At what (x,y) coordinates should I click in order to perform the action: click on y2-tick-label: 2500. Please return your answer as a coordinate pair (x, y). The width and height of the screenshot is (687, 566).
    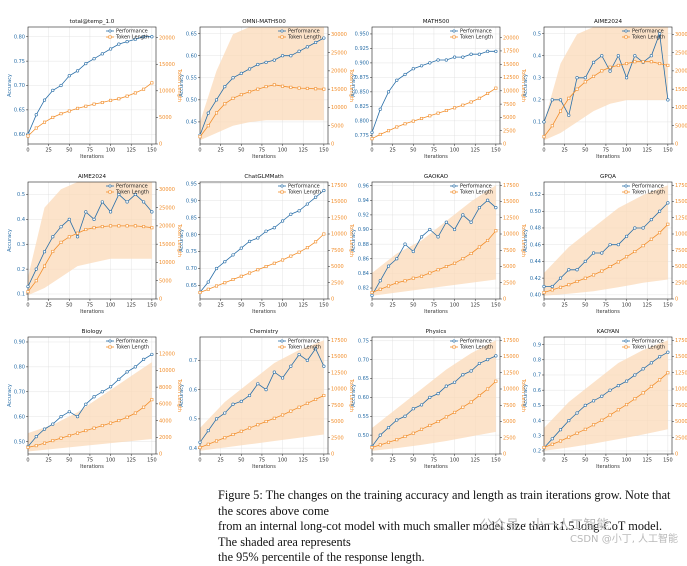
    Looking at the image, I should click on (681, 438).